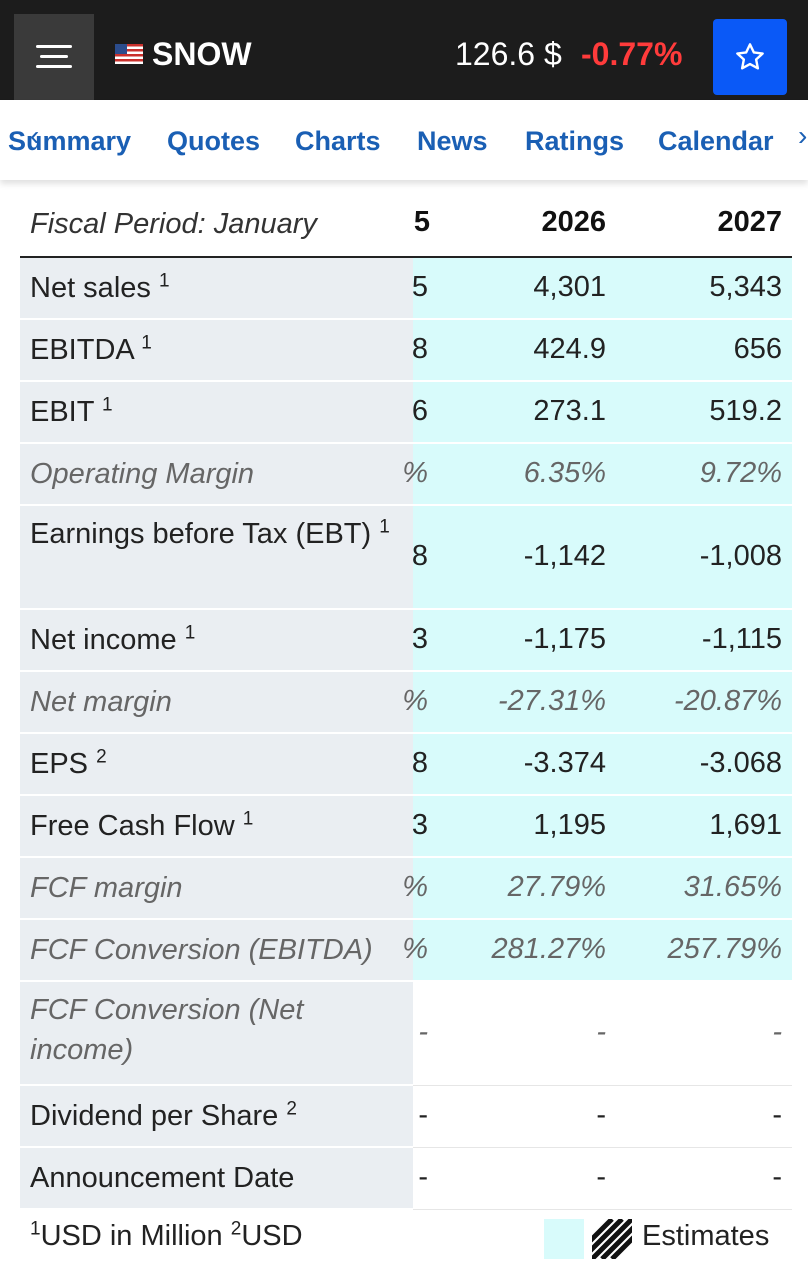 The width and height of the screenshot is (808, 1286). What do you see at coordinates (716, 141) in the screenshot?
I see `tab-calendar: Calendar` at bounding box center [716, 141].